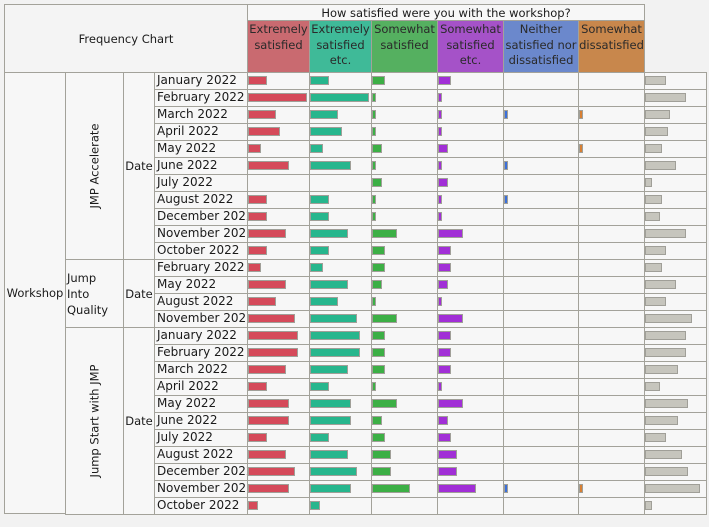 This screenshot has height=527, width=709. I want to click on date-label-cell: February 2022, so click(201, 353).